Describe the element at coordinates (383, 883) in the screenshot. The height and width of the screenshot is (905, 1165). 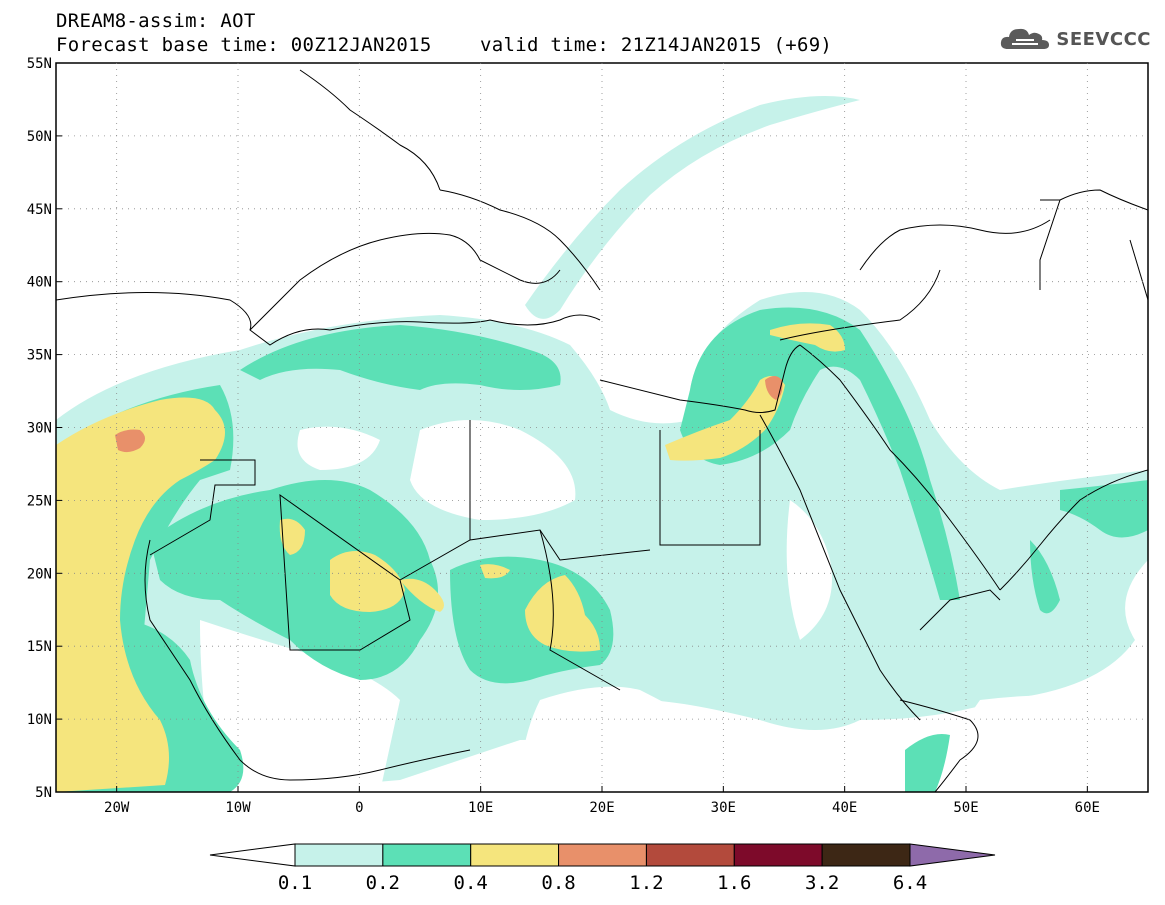
I see `colorbar-level-label: 0.2` at that location.